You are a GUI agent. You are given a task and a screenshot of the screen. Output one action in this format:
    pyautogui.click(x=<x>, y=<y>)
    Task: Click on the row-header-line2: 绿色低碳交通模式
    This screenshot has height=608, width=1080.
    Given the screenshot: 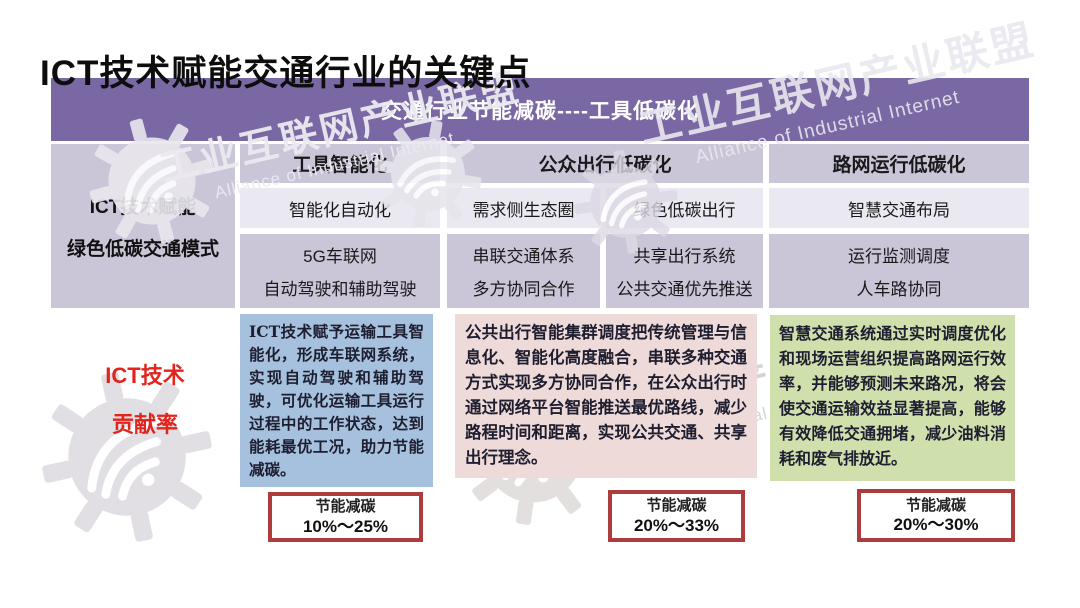 What is the action you would take?
    pyautogui.click(x=142, y=249)
    